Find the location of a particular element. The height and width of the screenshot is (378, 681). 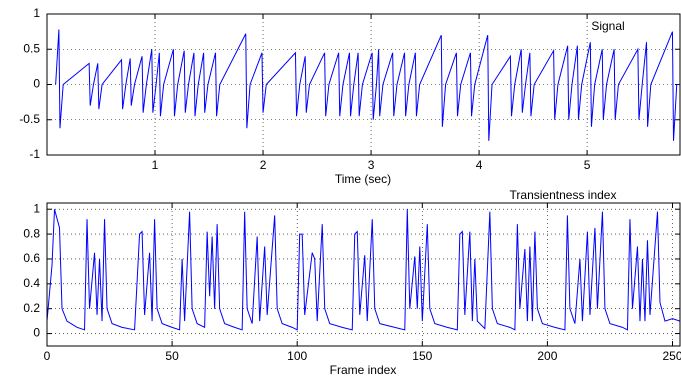

y-tick-label: 0.4 is located at coordinates (31, 283).